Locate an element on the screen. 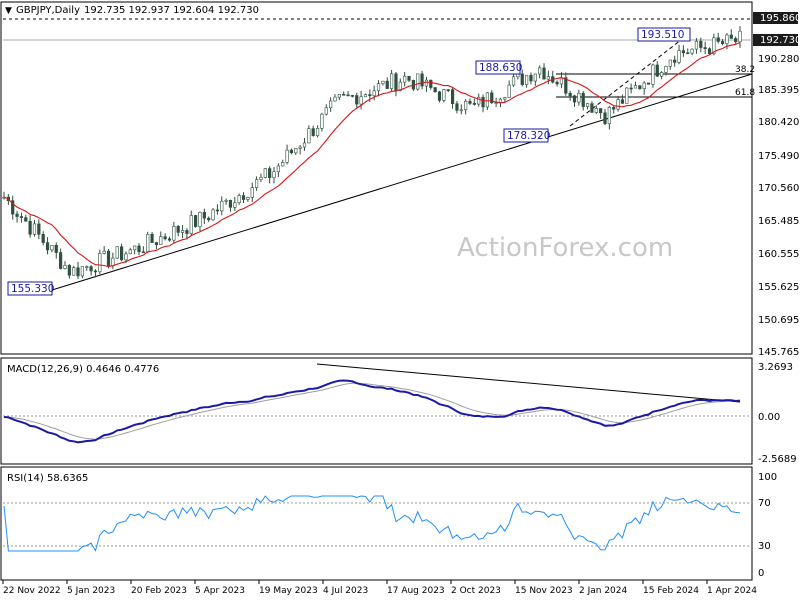  x-axis-label: 15 Feb 2024 is located at coordinates (671, 591).